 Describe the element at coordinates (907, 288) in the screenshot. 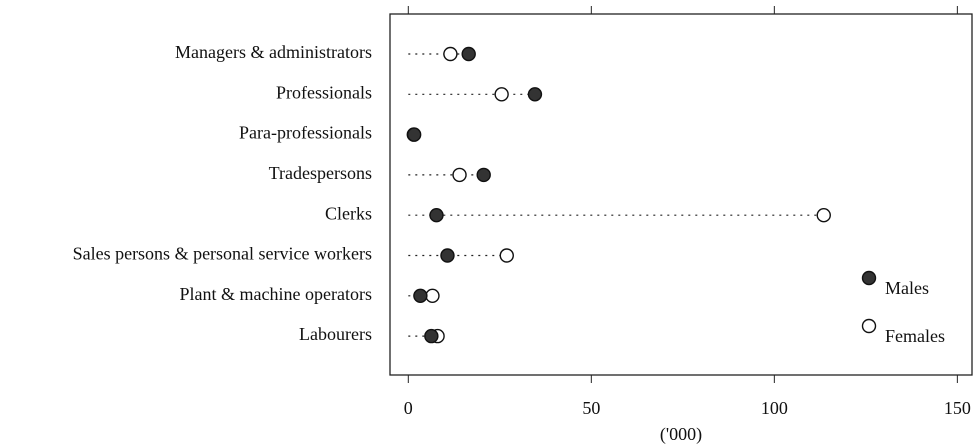

I see `legend-label: Males` at that location.